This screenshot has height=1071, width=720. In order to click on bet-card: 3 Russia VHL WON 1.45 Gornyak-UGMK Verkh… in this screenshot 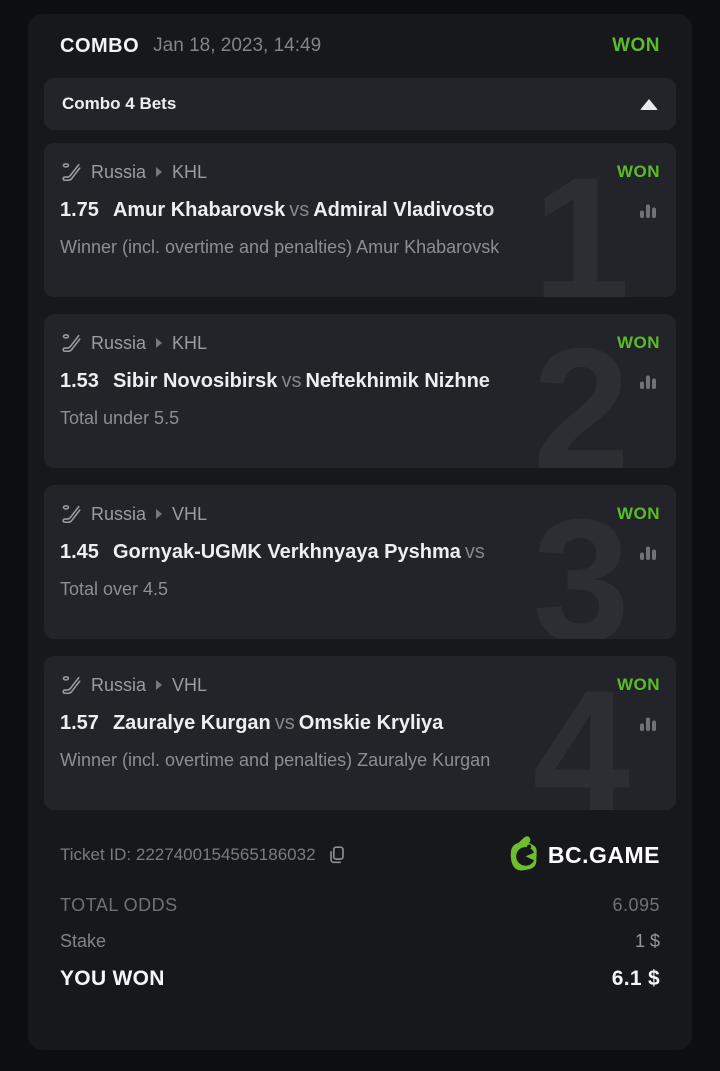, I will do `click(360, 562)`.